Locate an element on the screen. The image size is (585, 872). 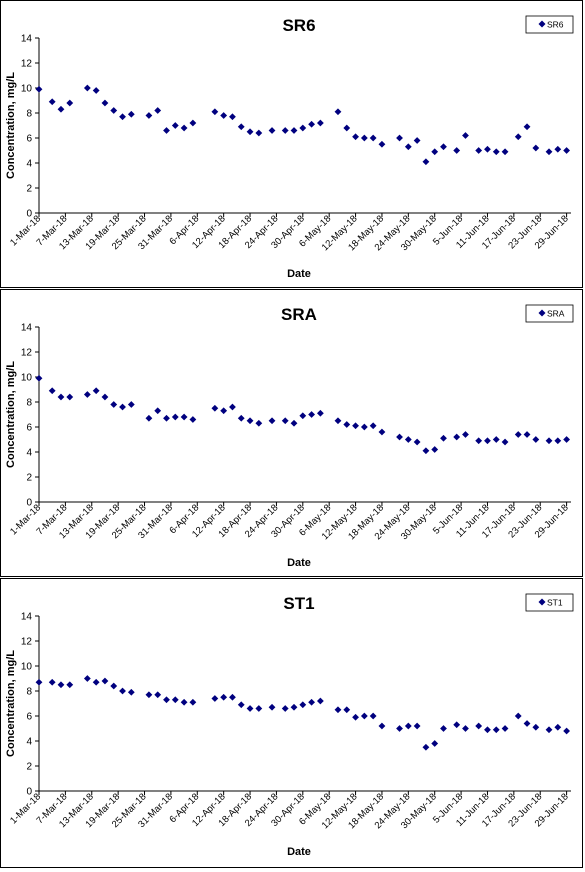
legend-label: SRA is located at coordinates (556, 314).